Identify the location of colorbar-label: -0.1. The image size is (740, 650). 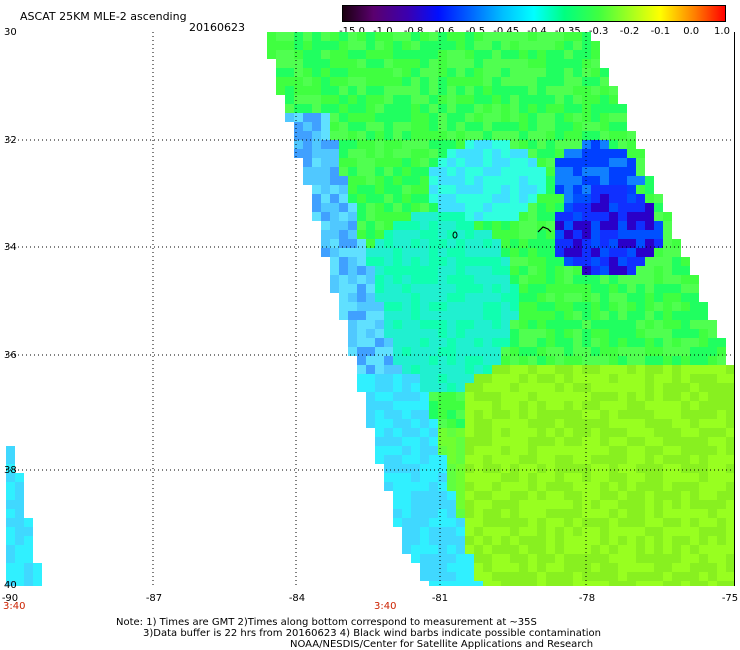
(660, 31).